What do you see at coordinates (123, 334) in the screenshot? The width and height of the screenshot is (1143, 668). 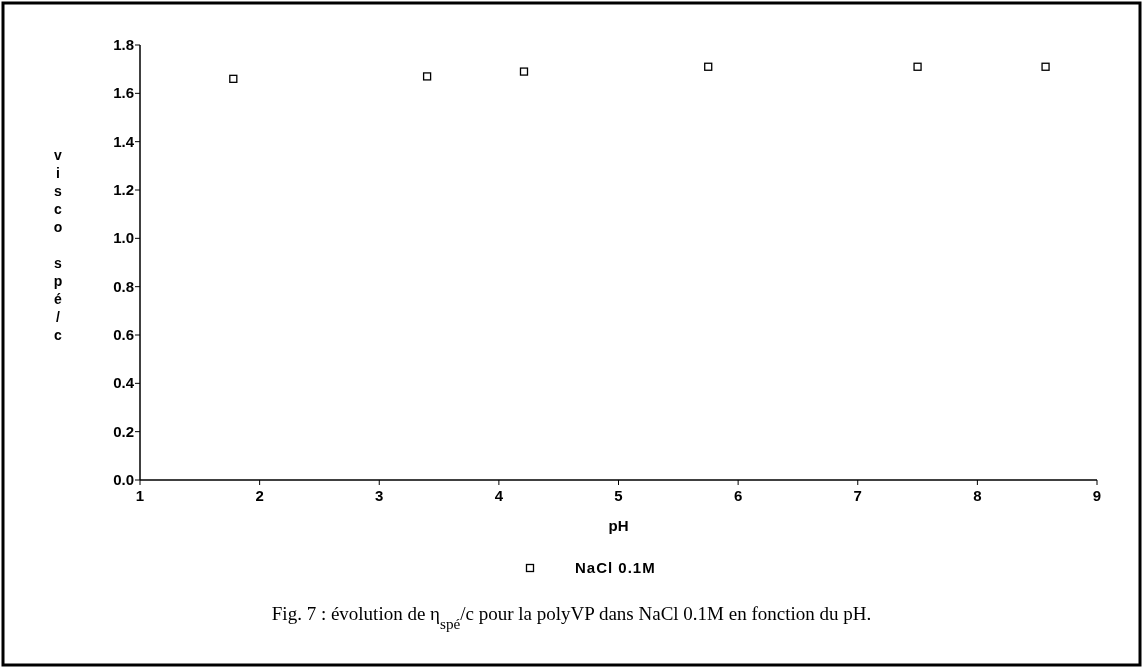 I see `y-tick-label: 0.6` at bounding box center [123, 334].